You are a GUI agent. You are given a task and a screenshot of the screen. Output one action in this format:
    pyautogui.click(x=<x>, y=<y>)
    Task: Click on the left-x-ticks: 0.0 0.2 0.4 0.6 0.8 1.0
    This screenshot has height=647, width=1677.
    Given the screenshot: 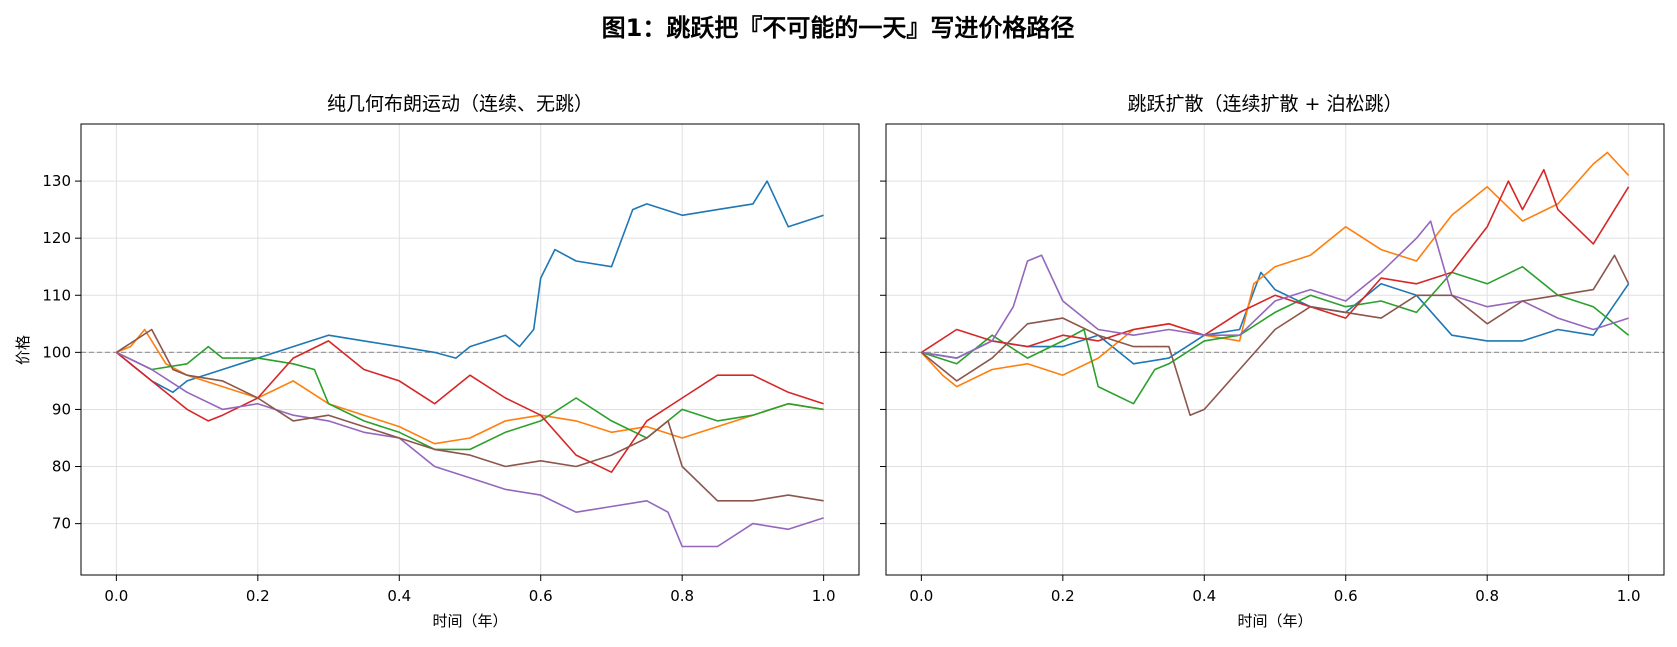 What is the action you would take?
    pyautogui.click(x=470, y=590)
    